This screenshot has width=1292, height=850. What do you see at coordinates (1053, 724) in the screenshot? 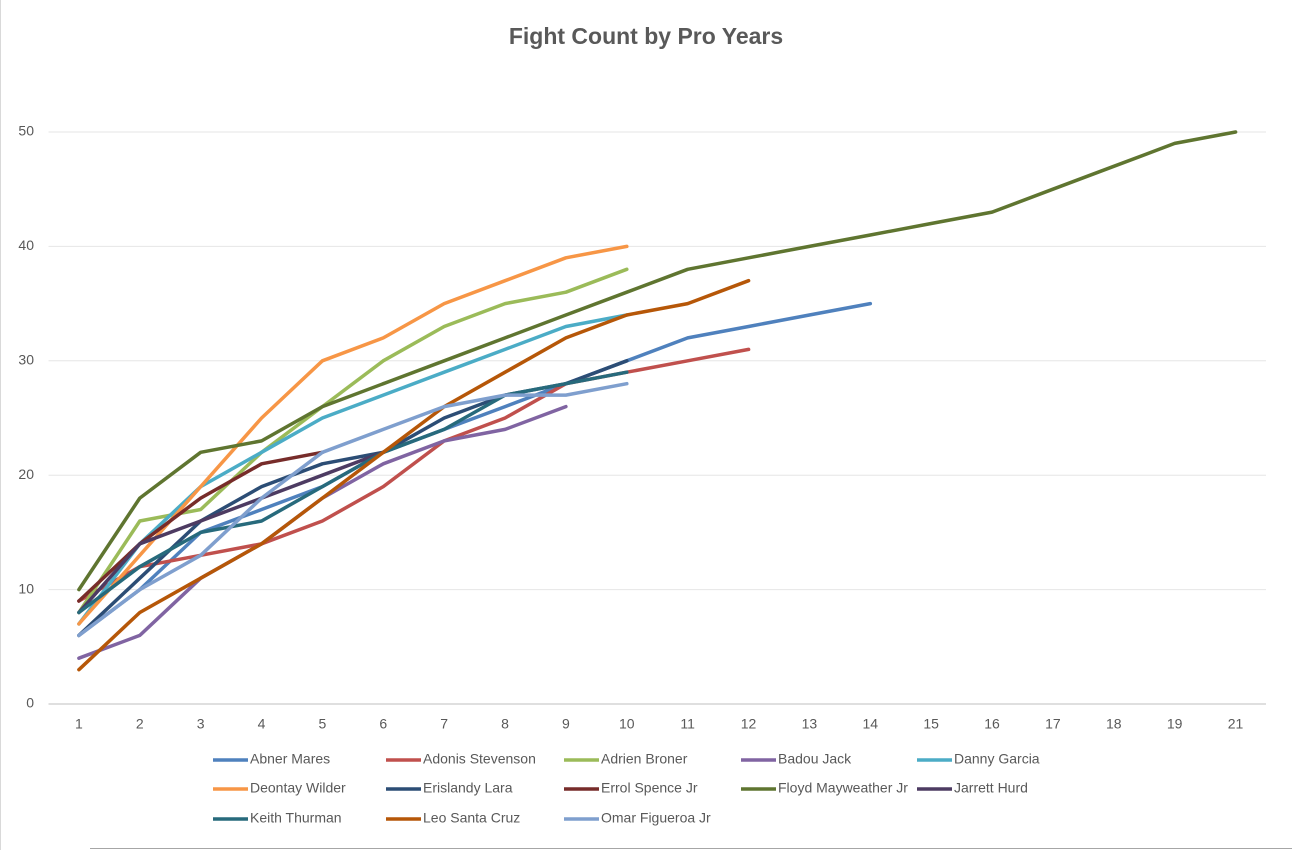
I see `x-tick-label: 17` at bounding box center [1053, 724].